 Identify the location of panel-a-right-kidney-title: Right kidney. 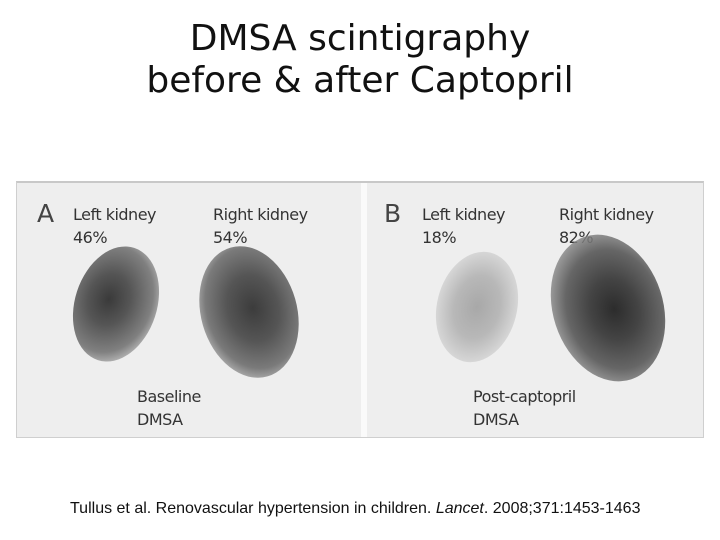
(260, 214).